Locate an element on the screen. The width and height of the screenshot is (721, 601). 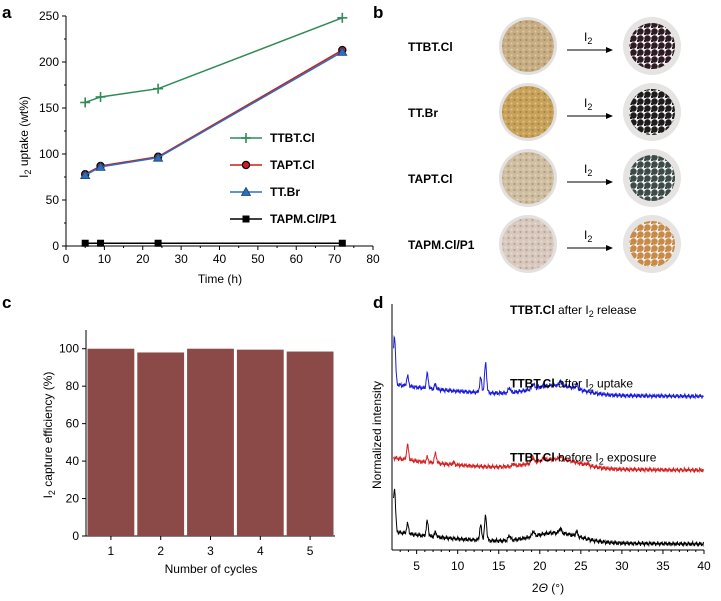
panel-d-curve-label-end: uptake is located at coordinates (614, 384).